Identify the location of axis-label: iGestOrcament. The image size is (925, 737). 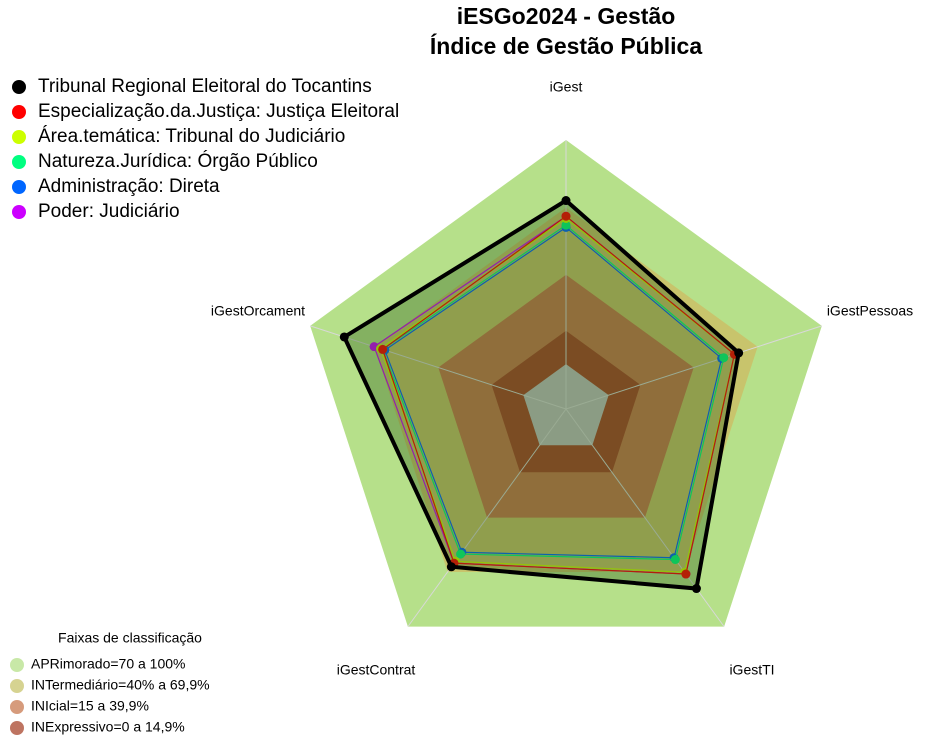
(258, 311).